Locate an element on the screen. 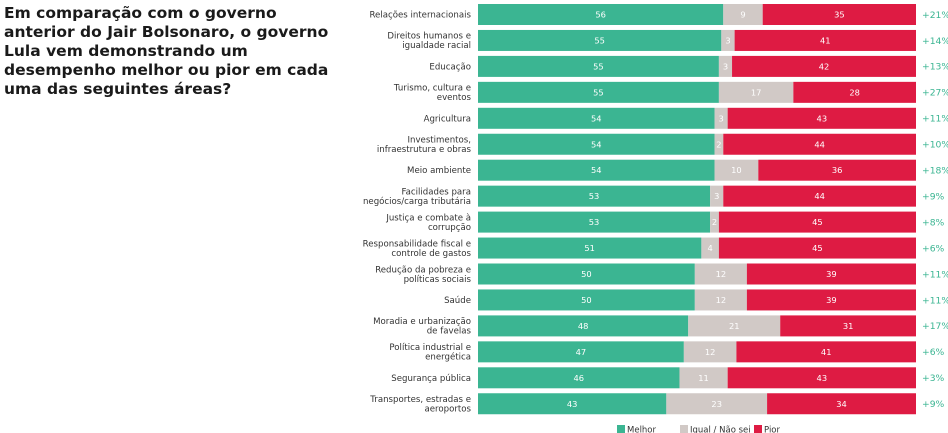  category-label: Moradia e urbanização de favelas is located at coordinates (422, 327).